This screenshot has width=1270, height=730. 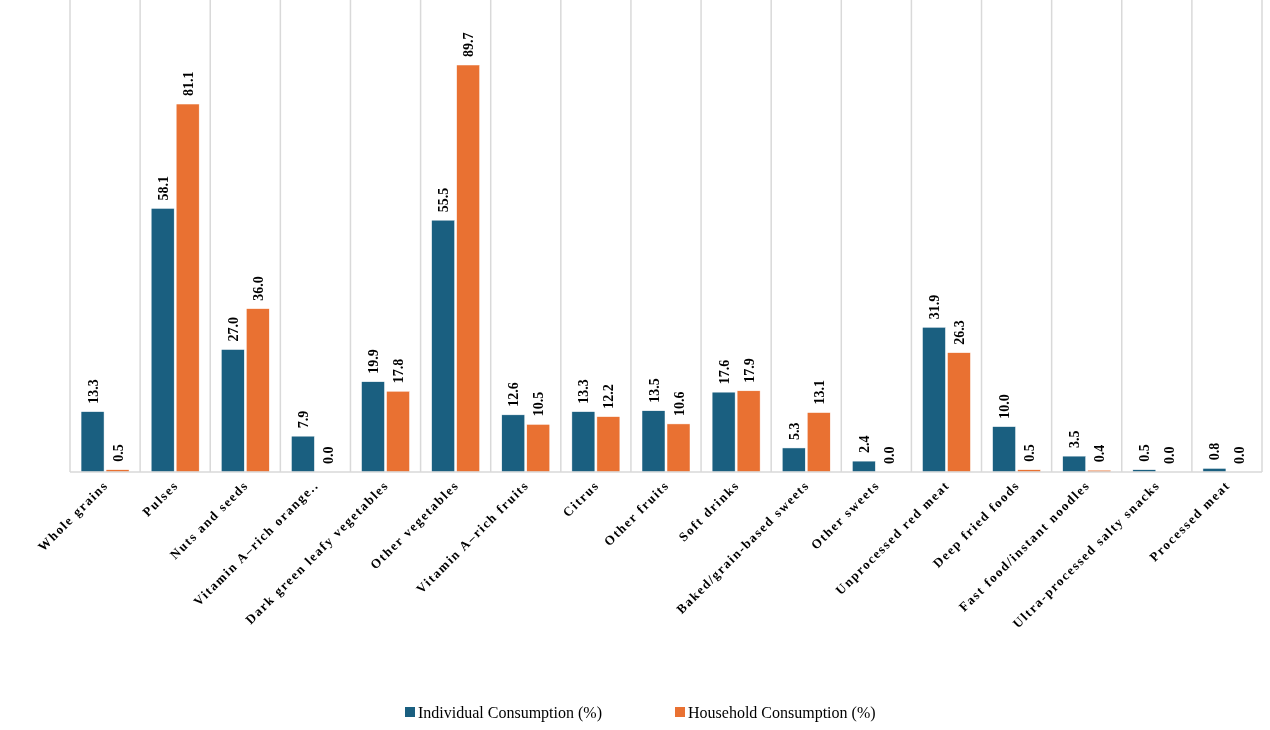 What do you see at coordinates (782, 713) in the screenshot?
I see `legend-label: Household Consumption (%)` at bounding box center [782, 713].